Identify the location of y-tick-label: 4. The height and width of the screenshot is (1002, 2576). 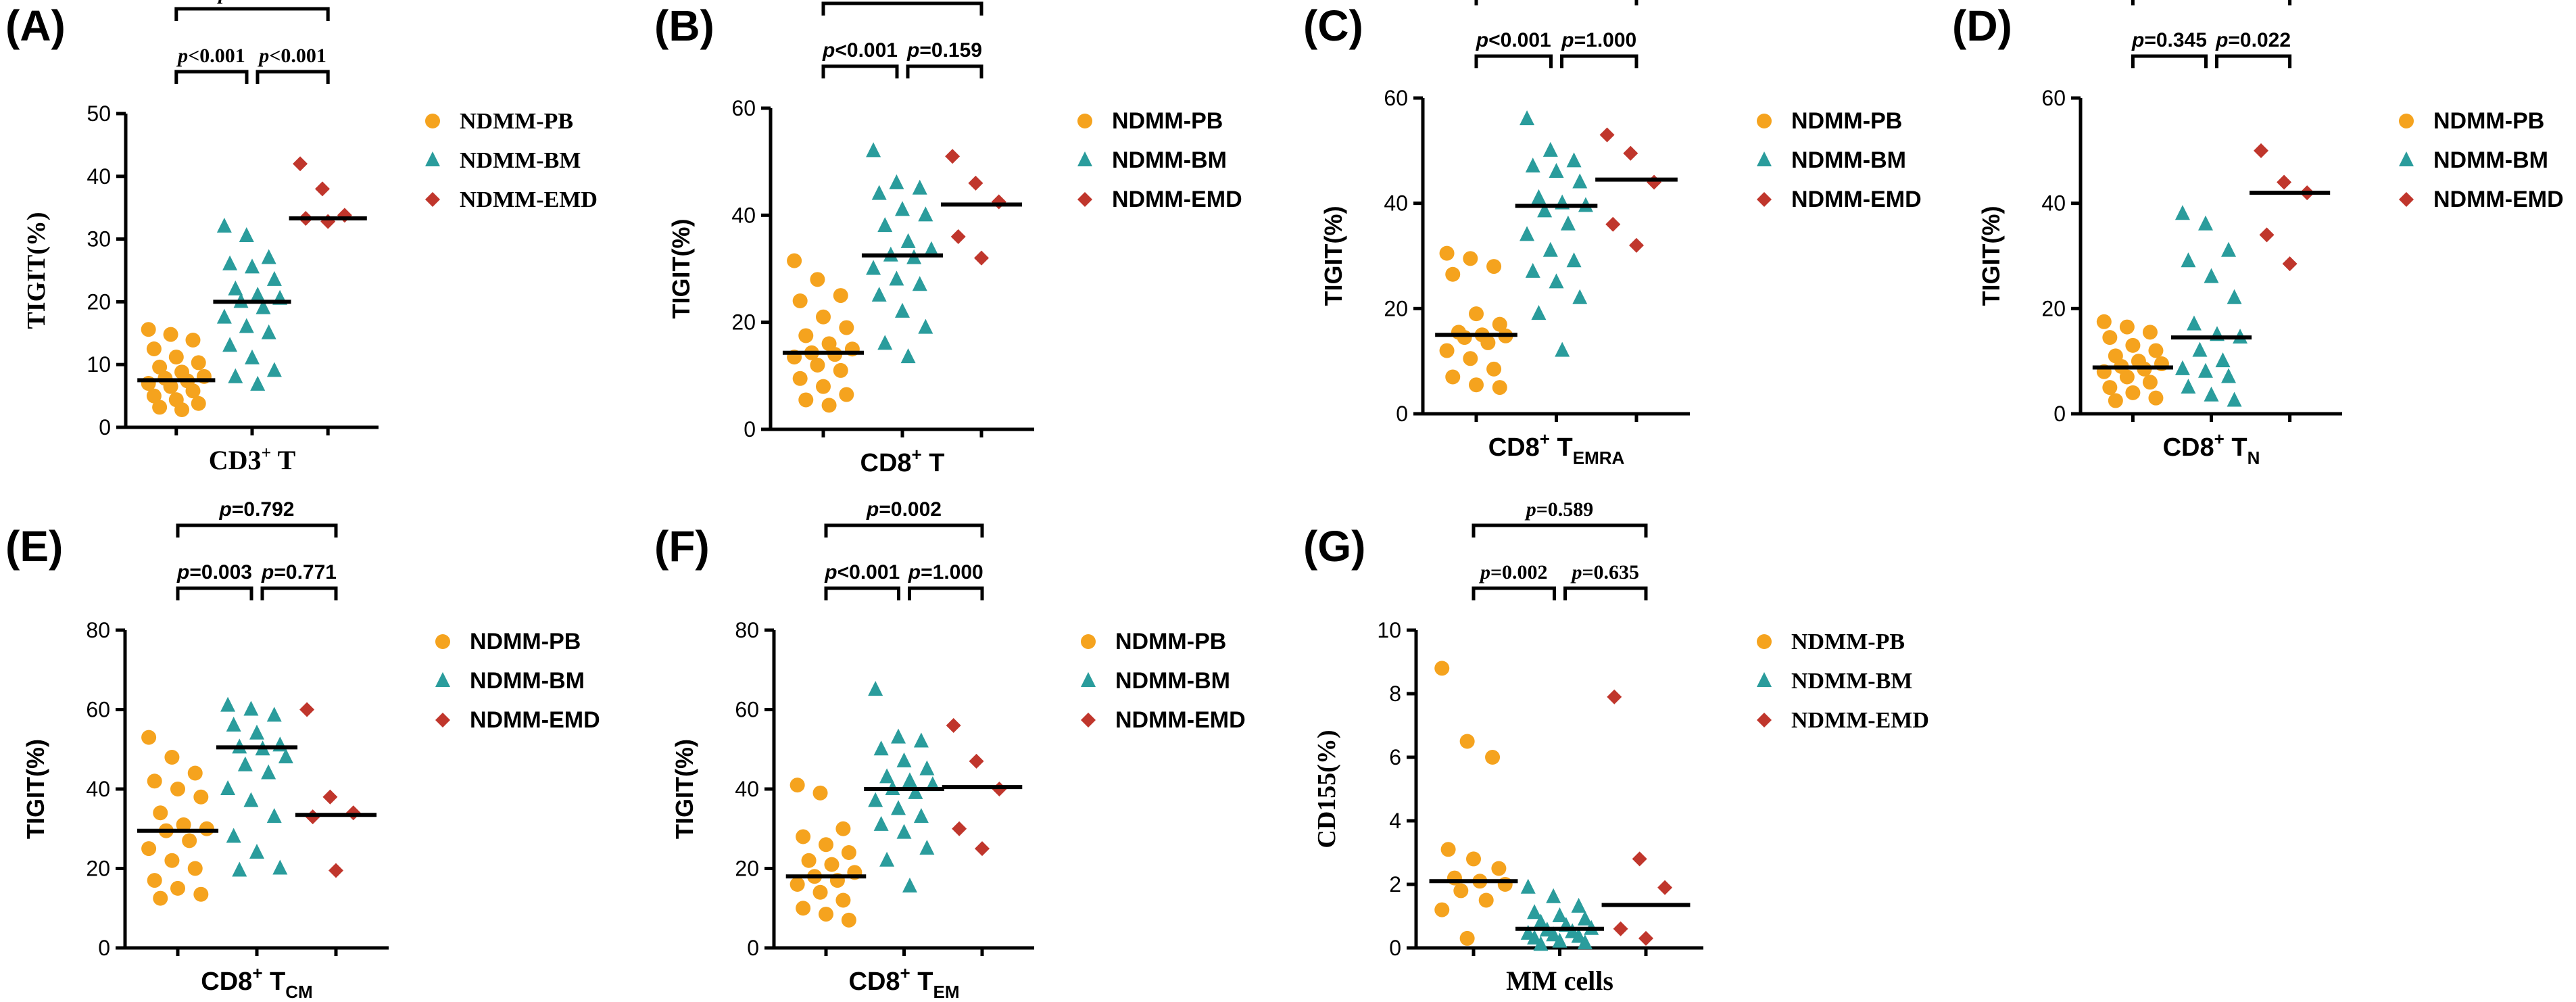
(1395, 821).